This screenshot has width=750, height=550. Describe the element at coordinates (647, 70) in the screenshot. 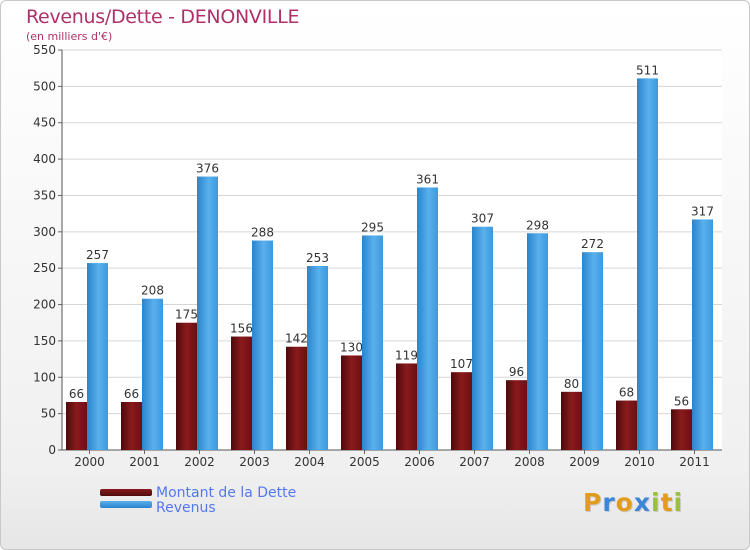

I see `data-label-revenue: 511` at that location.